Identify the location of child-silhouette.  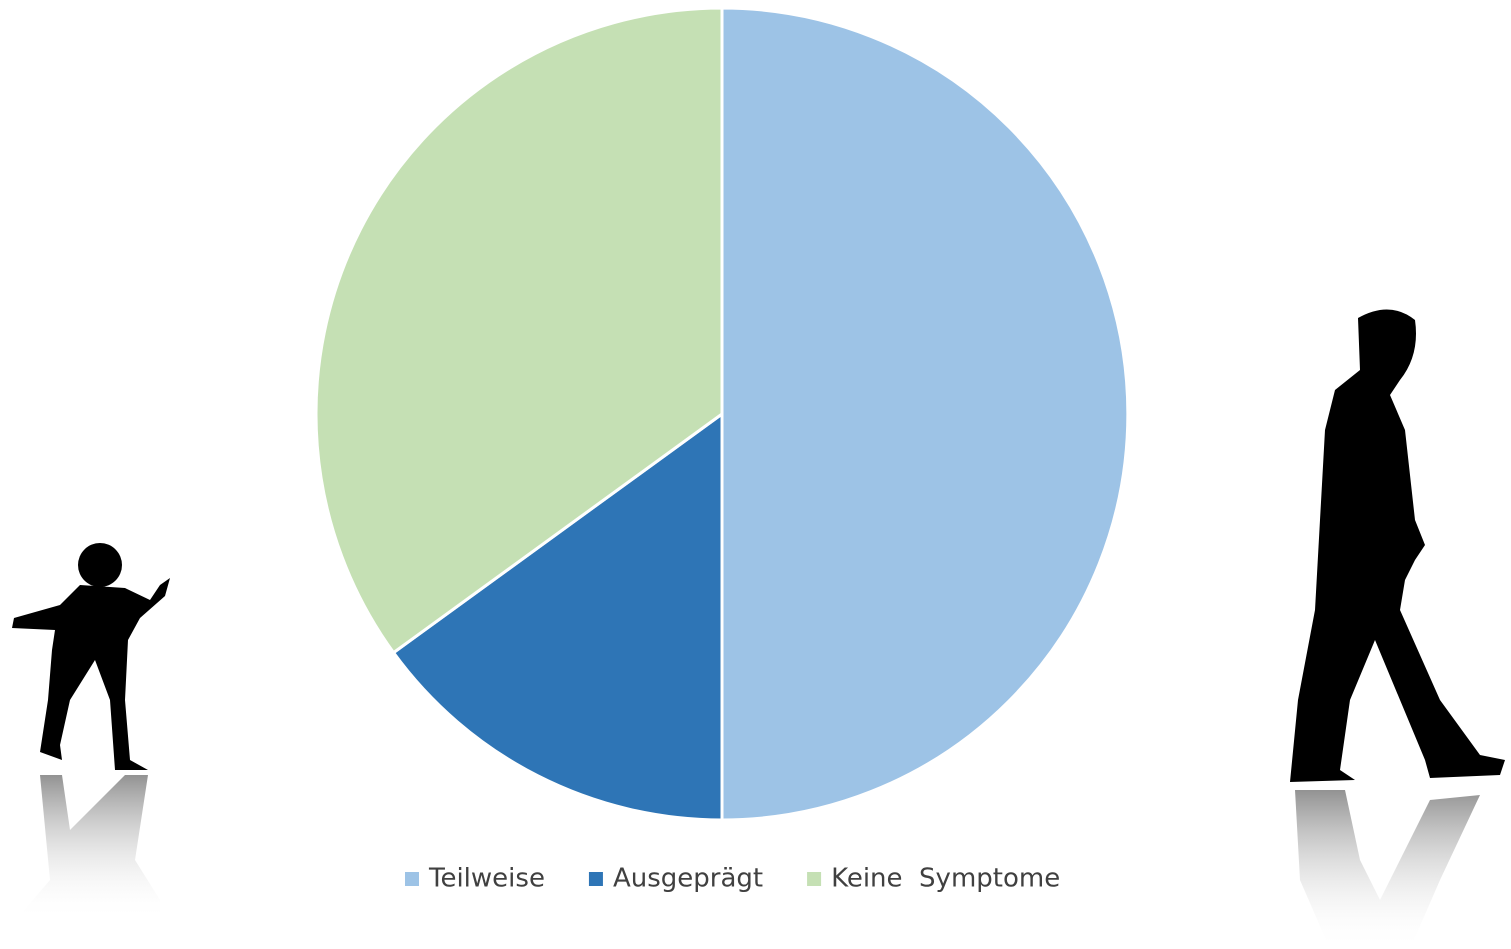
(91, 731).